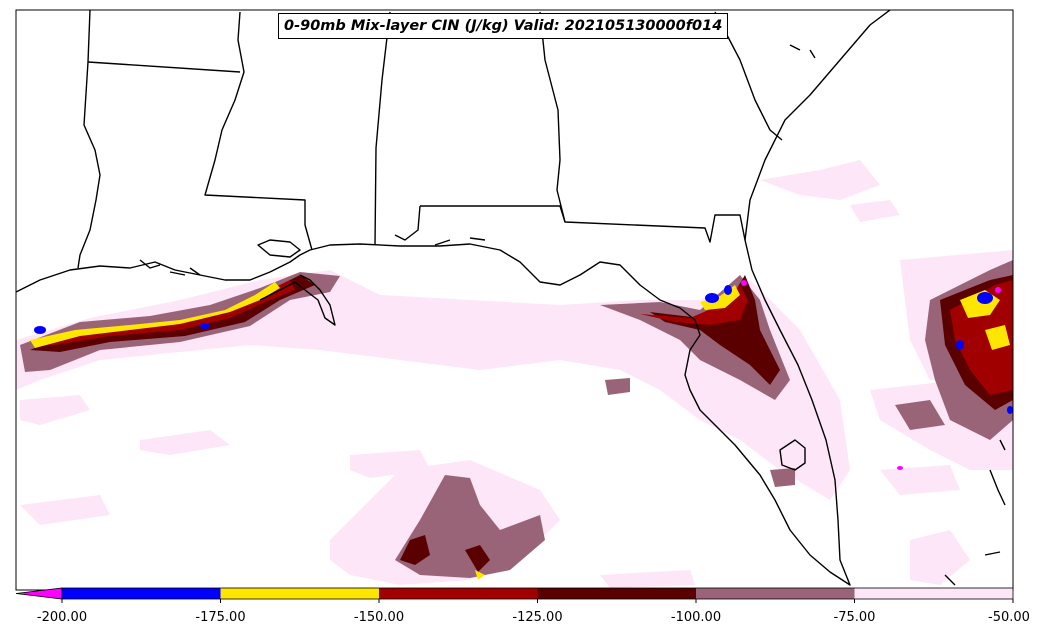  What do you see at coordinates (407, 223) in the screenshot?
I see `alabama-florida-panhandle` at bounding box center [407, 223].